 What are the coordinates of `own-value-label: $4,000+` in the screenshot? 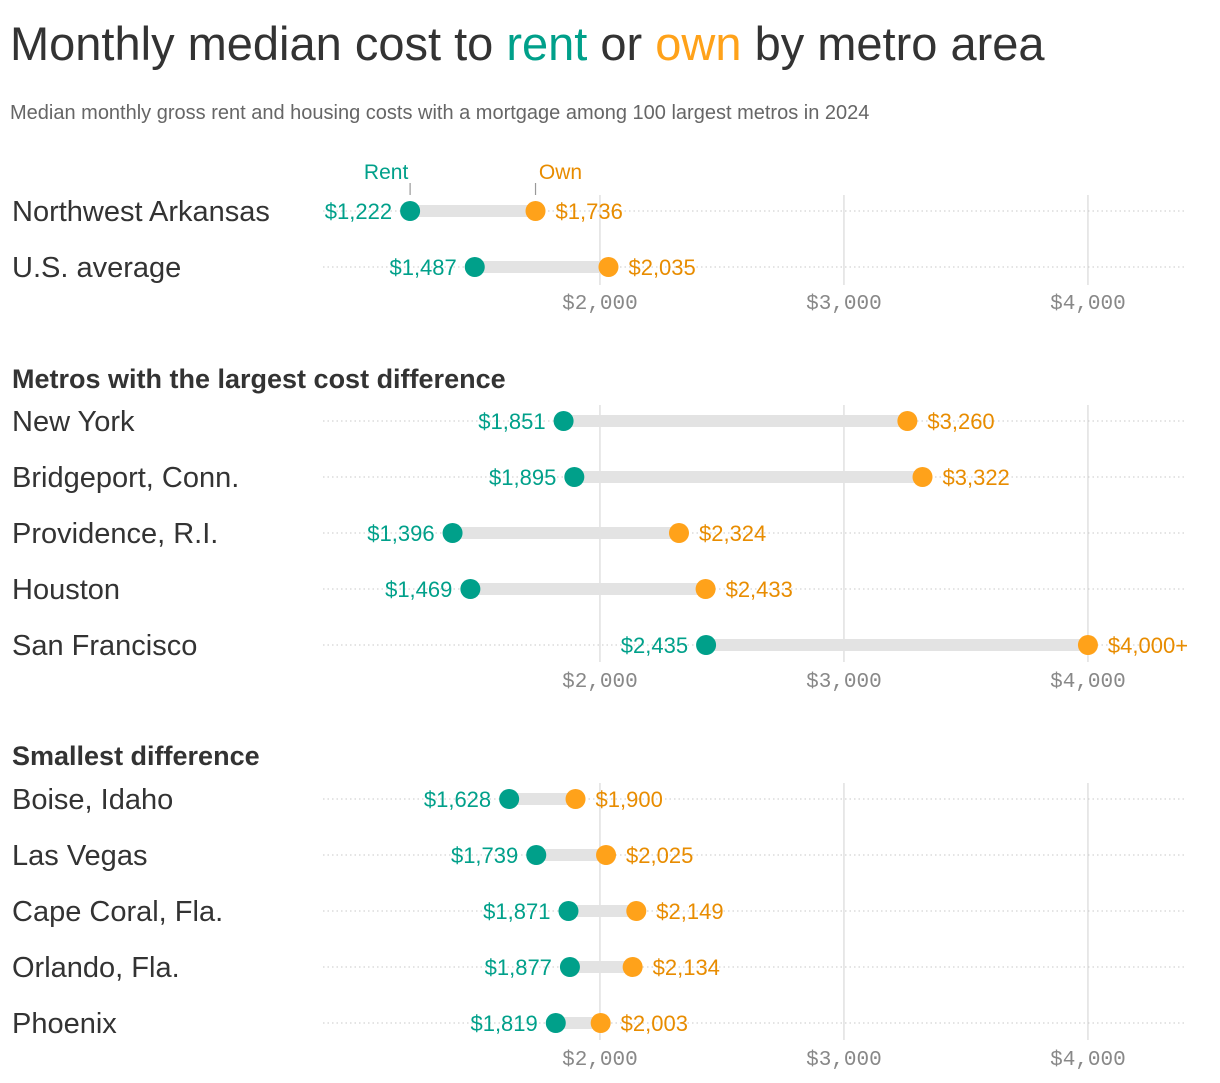 It's located at (1148, 645).